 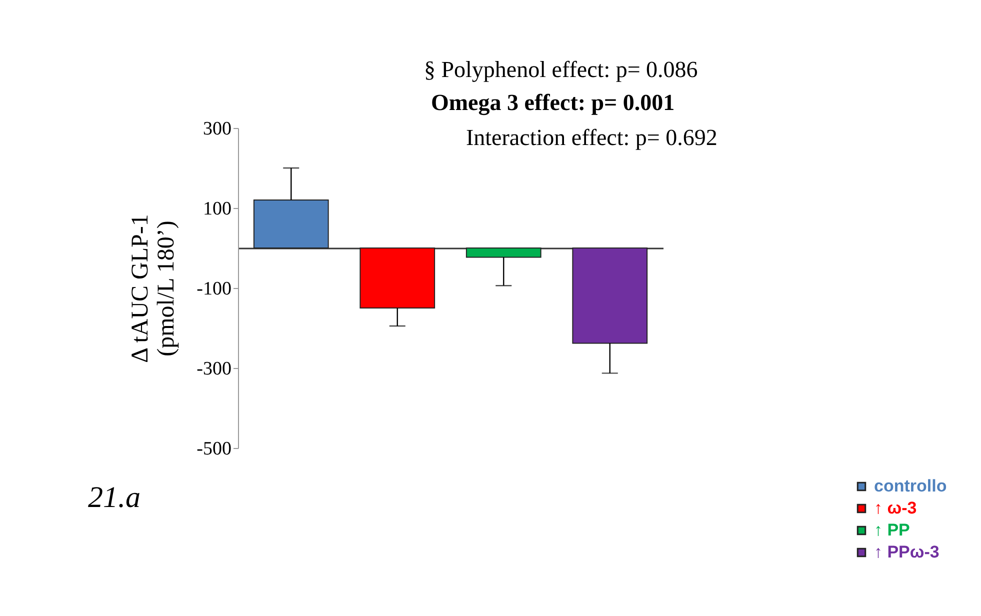 What do you see at coordinates (592, 137) in the screenshot?
I see `annotation: Interaction effect: p= 0.692` at bounding box center [592, 137].